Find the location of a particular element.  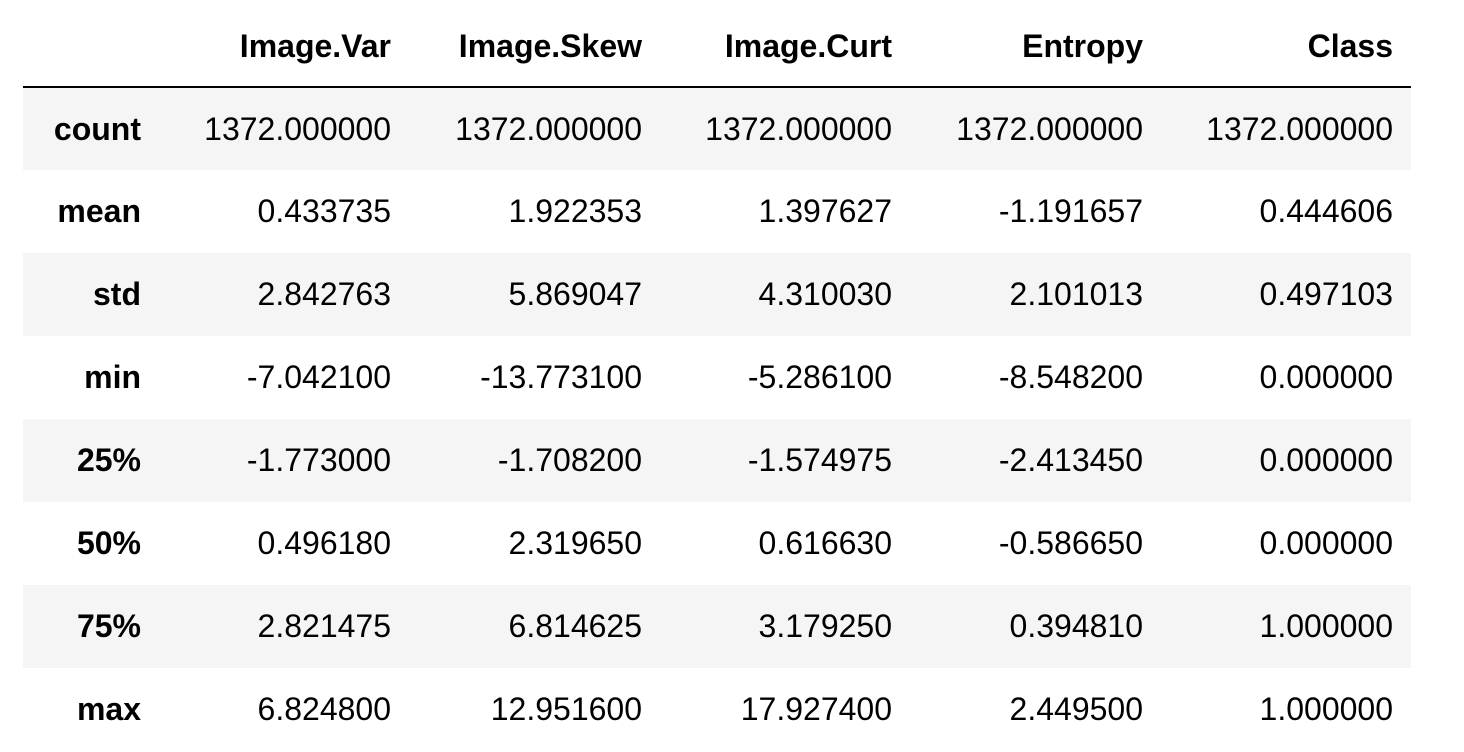

row-label: min is located at coordinates (112, 377).